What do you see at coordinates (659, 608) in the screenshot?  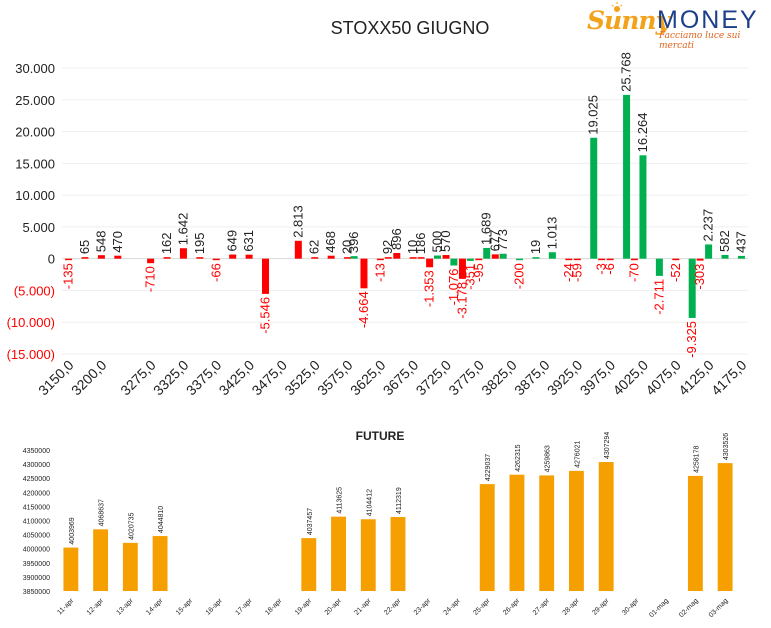 I see `x-tick-label: 01-mag` at bounding box center [659, 608].